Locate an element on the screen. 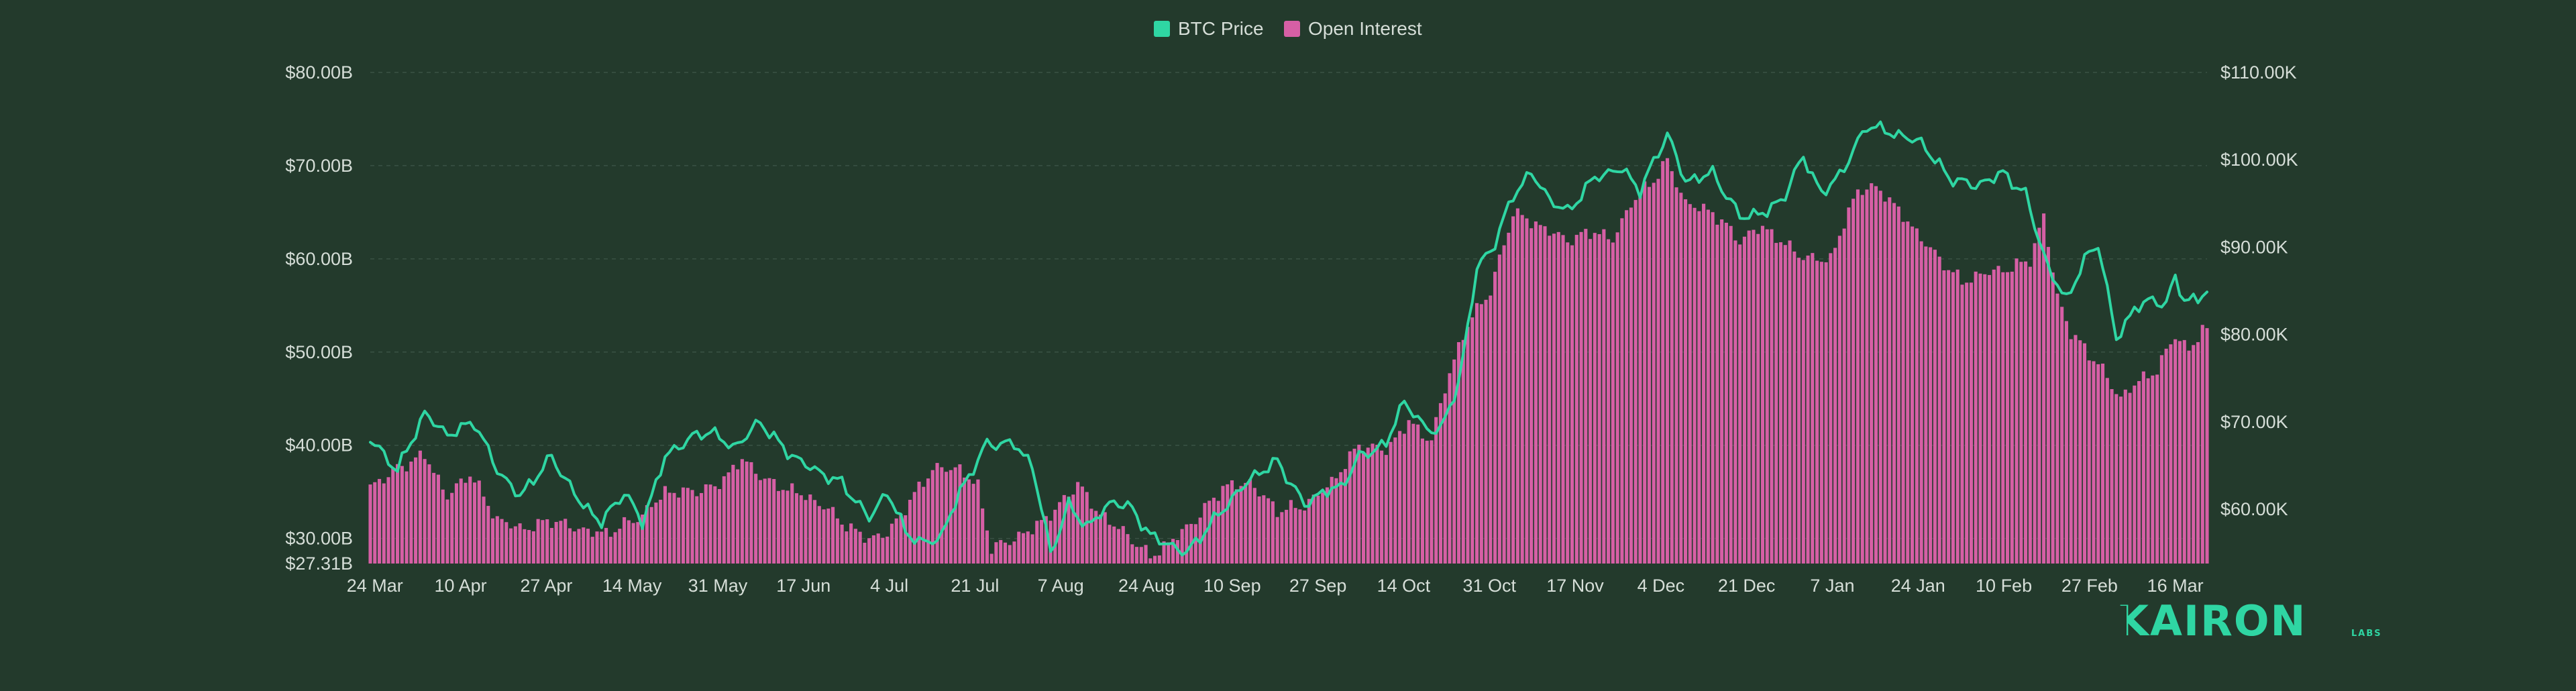  x-tick-11: 27 Sep is located at coordinates (1318, 586).